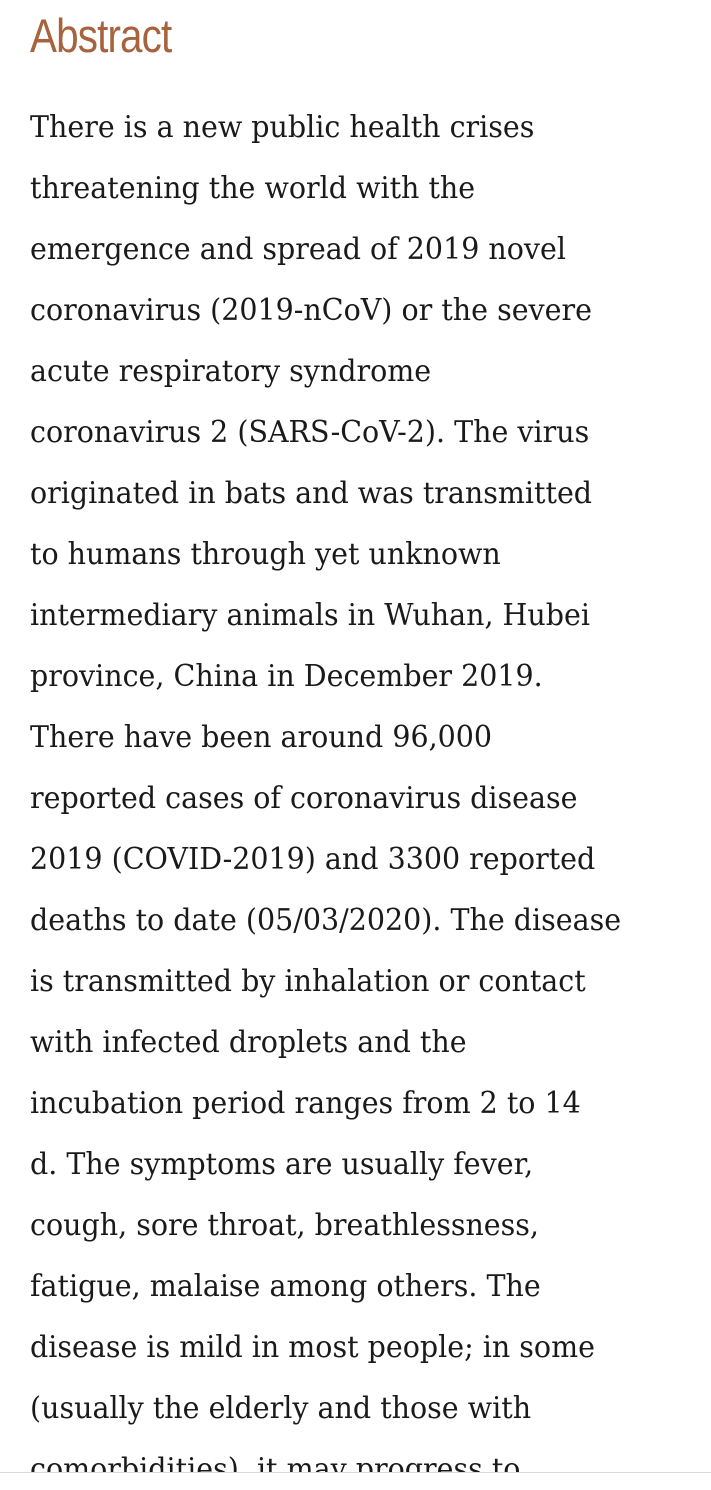 This screenshot has height=1490, width=711. I want to click on abstract-line: with infected droplets and the, so click(248, 1042).